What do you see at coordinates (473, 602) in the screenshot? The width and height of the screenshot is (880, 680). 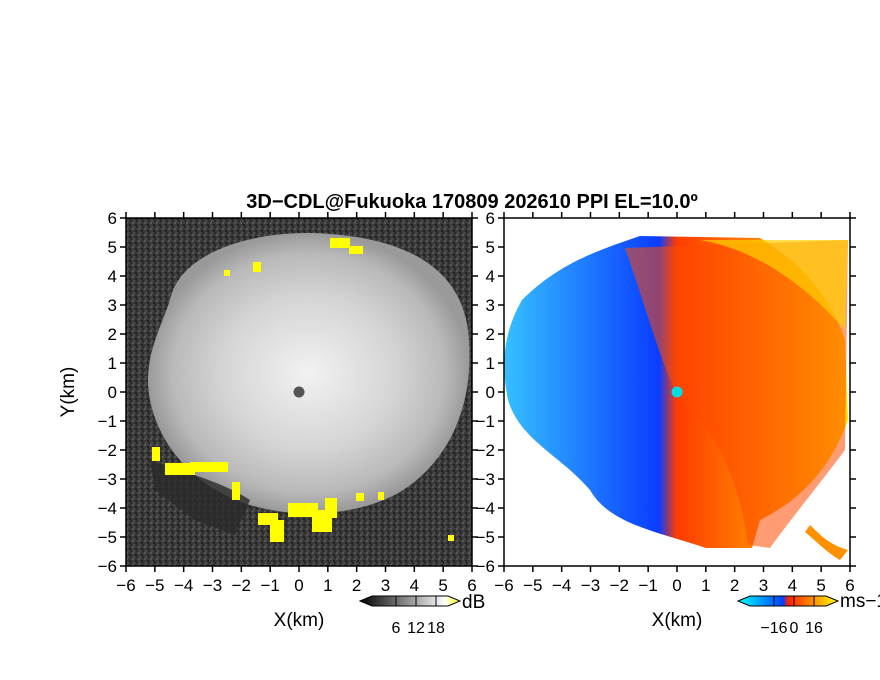 I see `colorbar-unit: dB` at bounding box center [473, 602].